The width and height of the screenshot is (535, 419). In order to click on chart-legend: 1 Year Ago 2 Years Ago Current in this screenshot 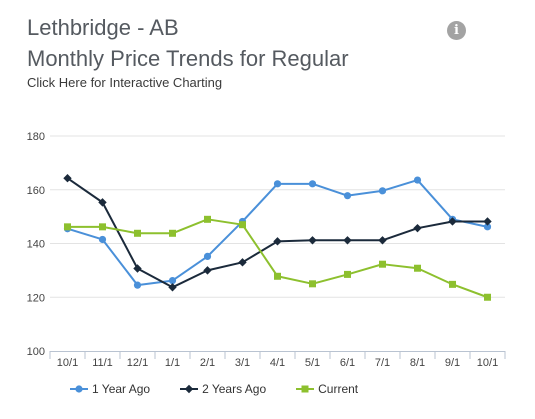, I will do `click(229, 389)`.